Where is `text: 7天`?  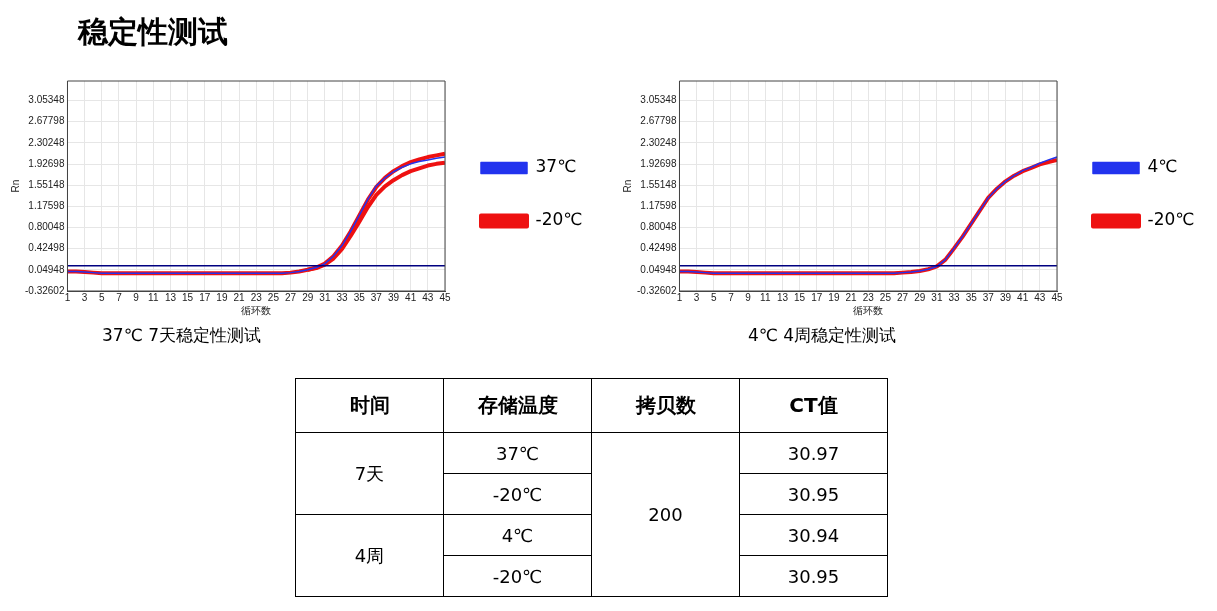 text: 7天 is located at coordinates (369, 473).